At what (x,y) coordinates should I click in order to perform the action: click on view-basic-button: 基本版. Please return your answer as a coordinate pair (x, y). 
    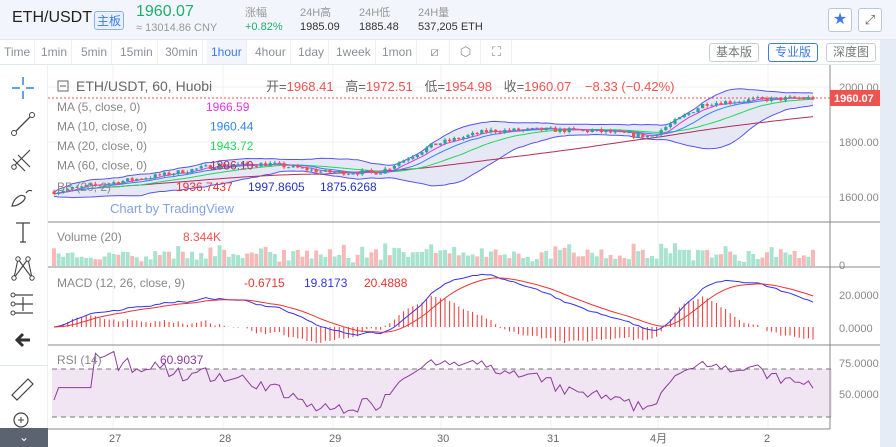
    Looking at the image, I should click on (734, 52).